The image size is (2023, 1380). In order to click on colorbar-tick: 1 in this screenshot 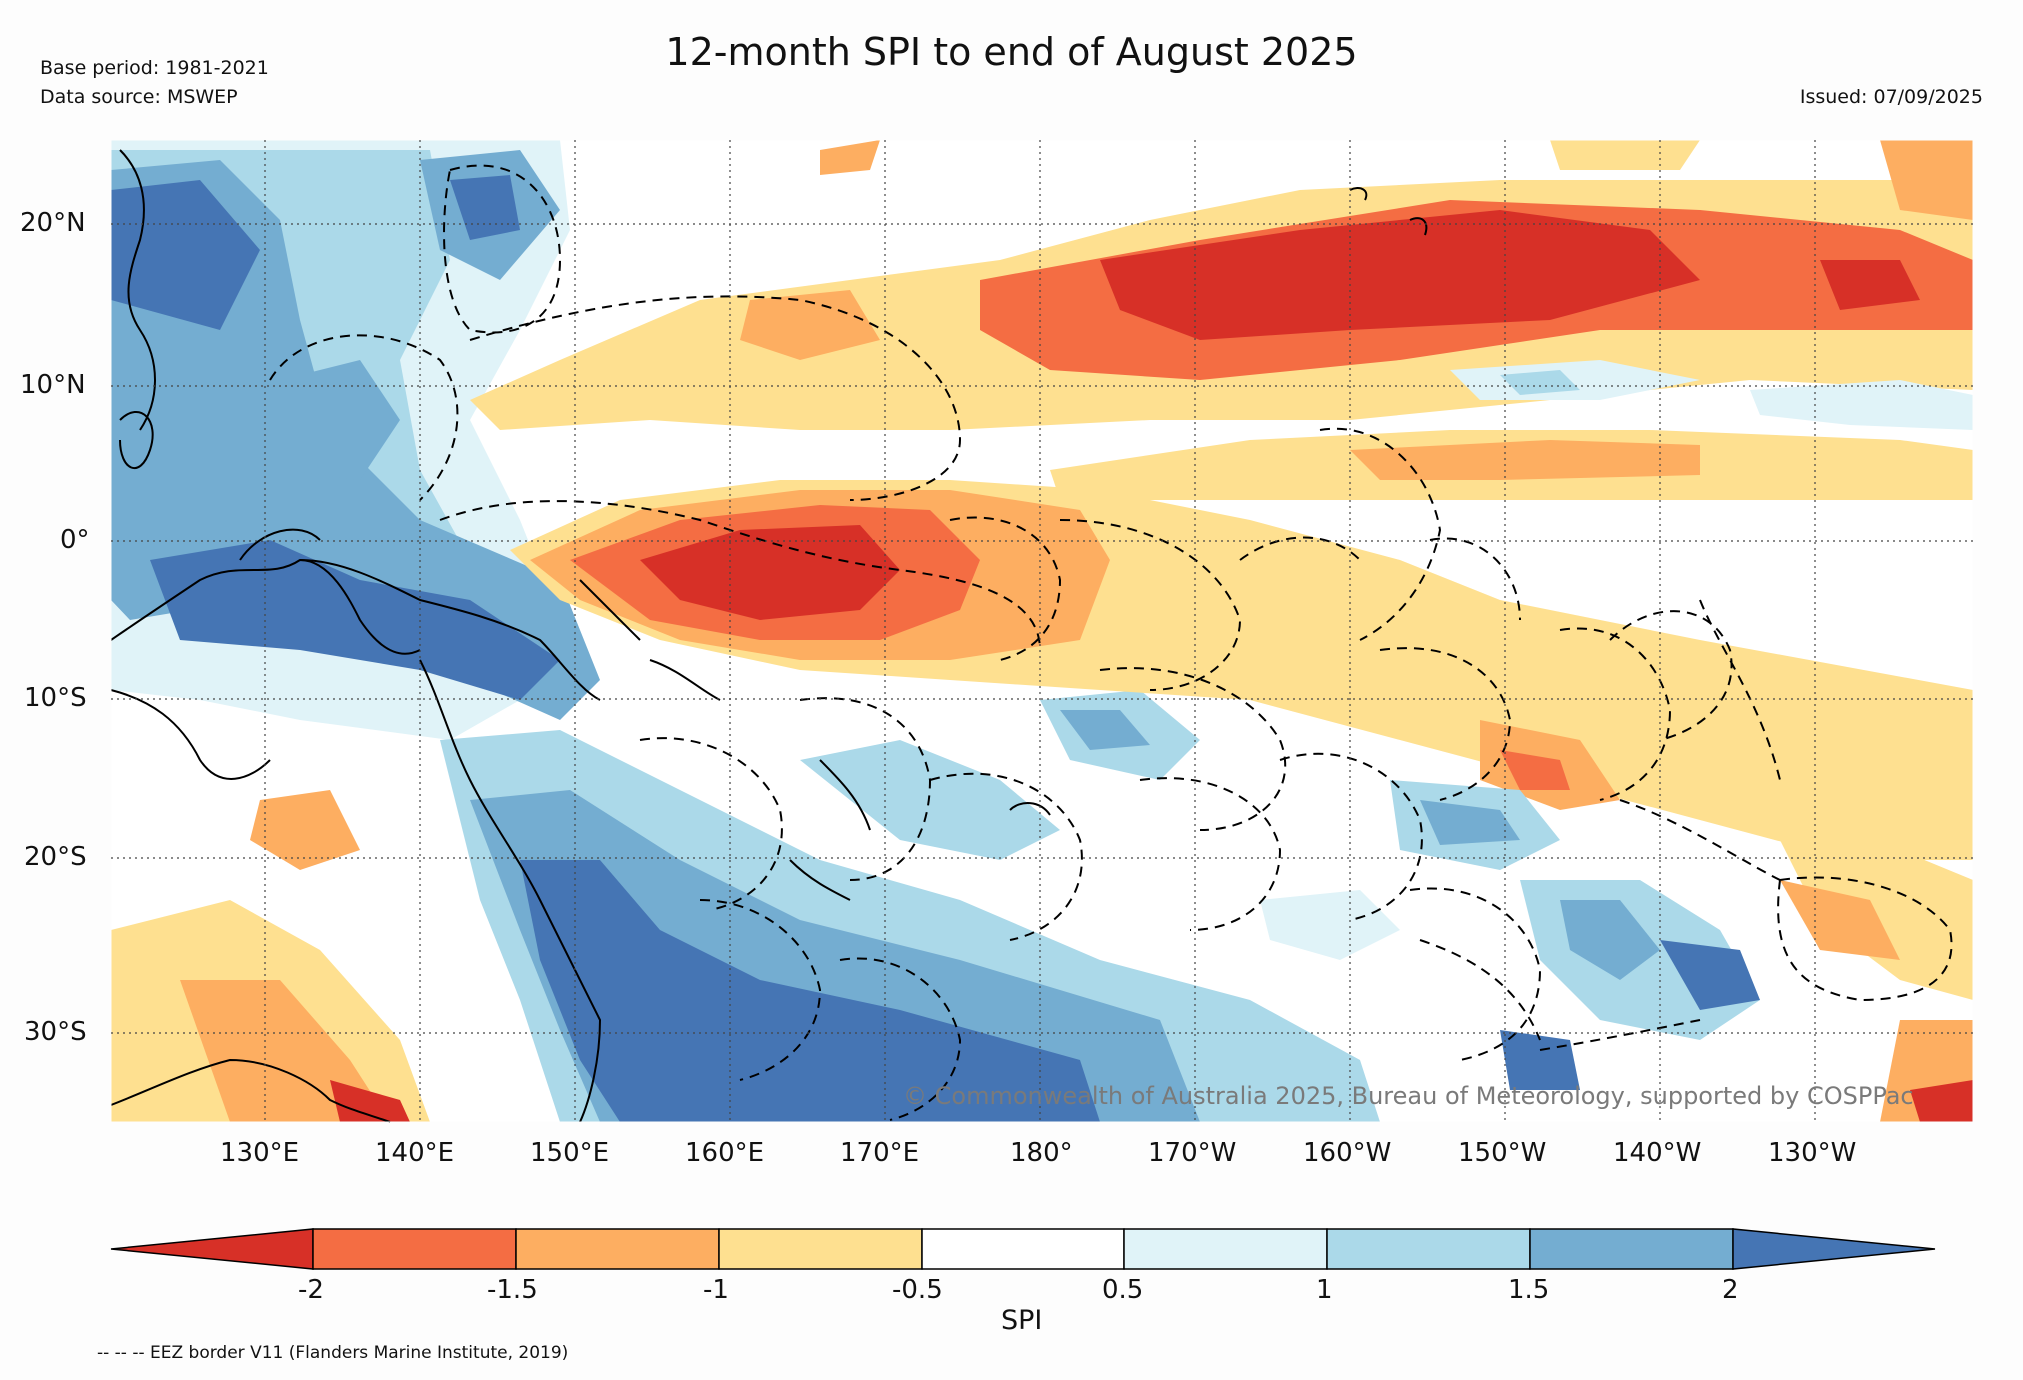, I will do `click(1324, 1290)`.